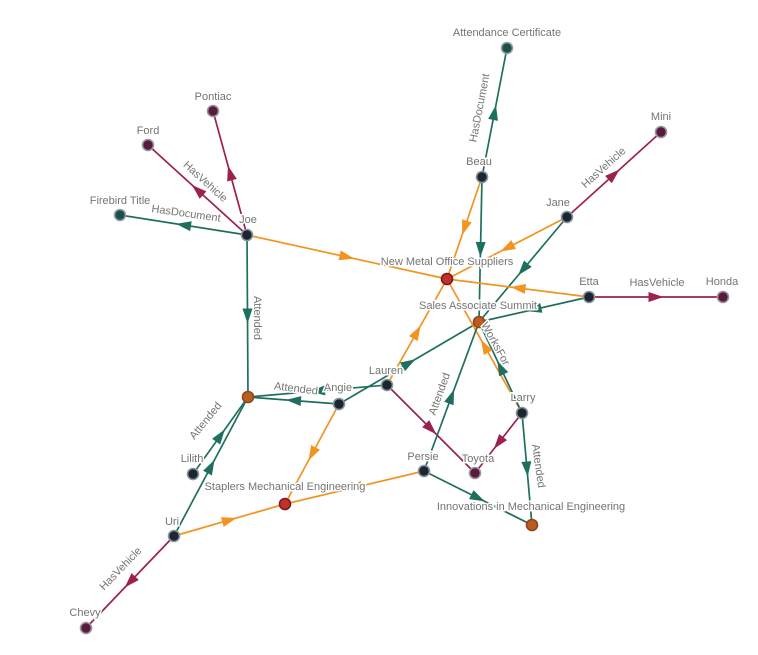  Describe the element at coordinates (422, 457) in the screenshot. I see `node-label-persie: Persie` at that location.